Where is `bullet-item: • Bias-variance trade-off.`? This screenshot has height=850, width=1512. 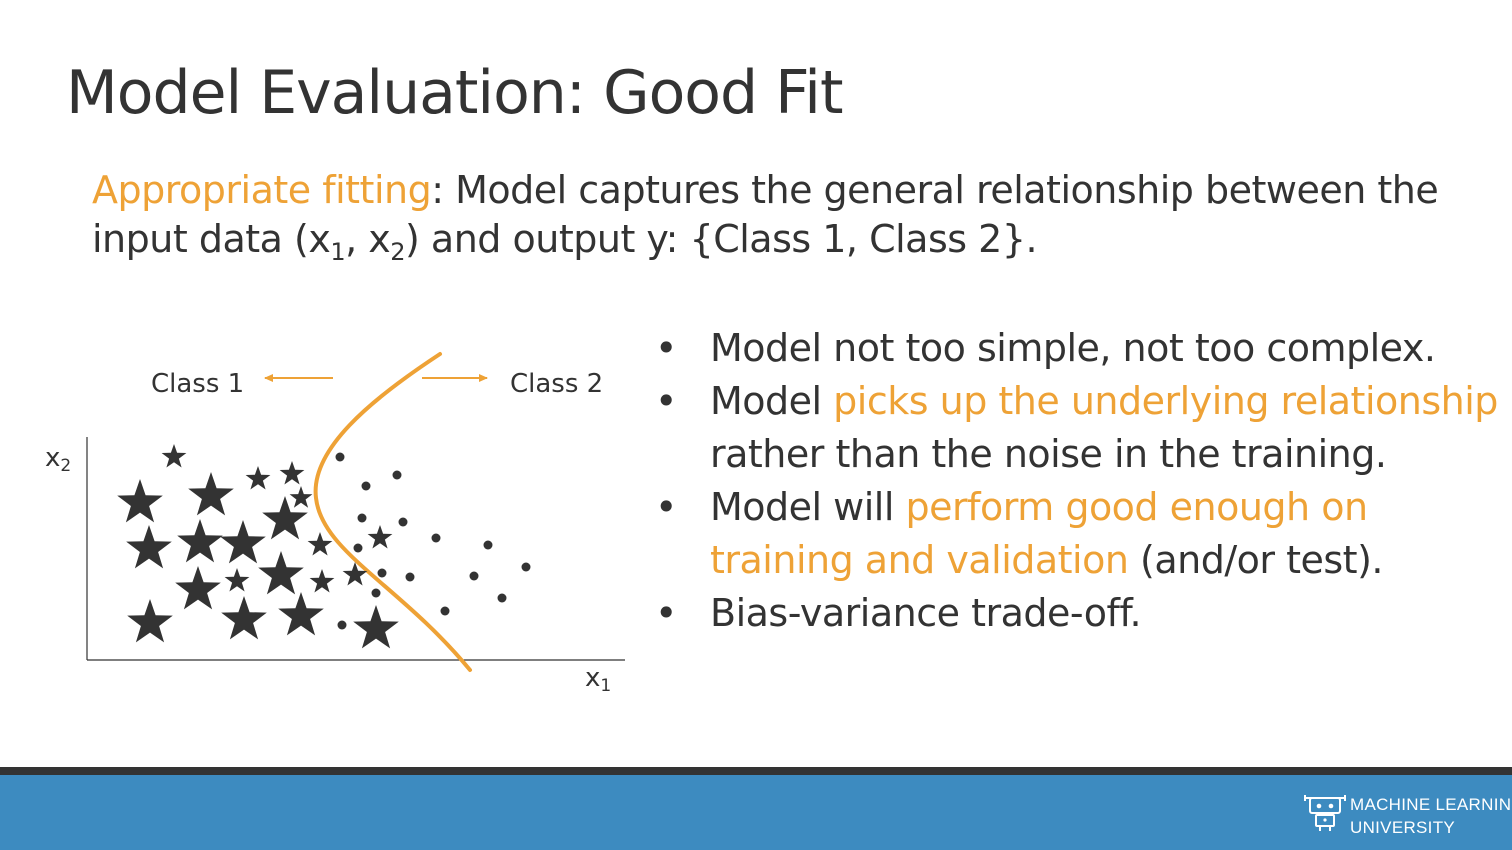
bullet-item: • Bias-variance trade-off. is located at coordinates (1077, 613).